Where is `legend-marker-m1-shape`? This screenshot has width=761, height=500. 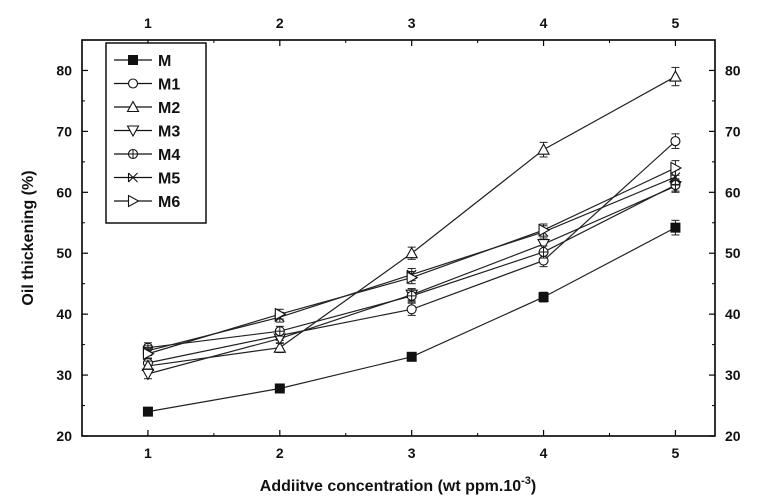
legend-marker-m1-shape is located at coordinates (133, 83).